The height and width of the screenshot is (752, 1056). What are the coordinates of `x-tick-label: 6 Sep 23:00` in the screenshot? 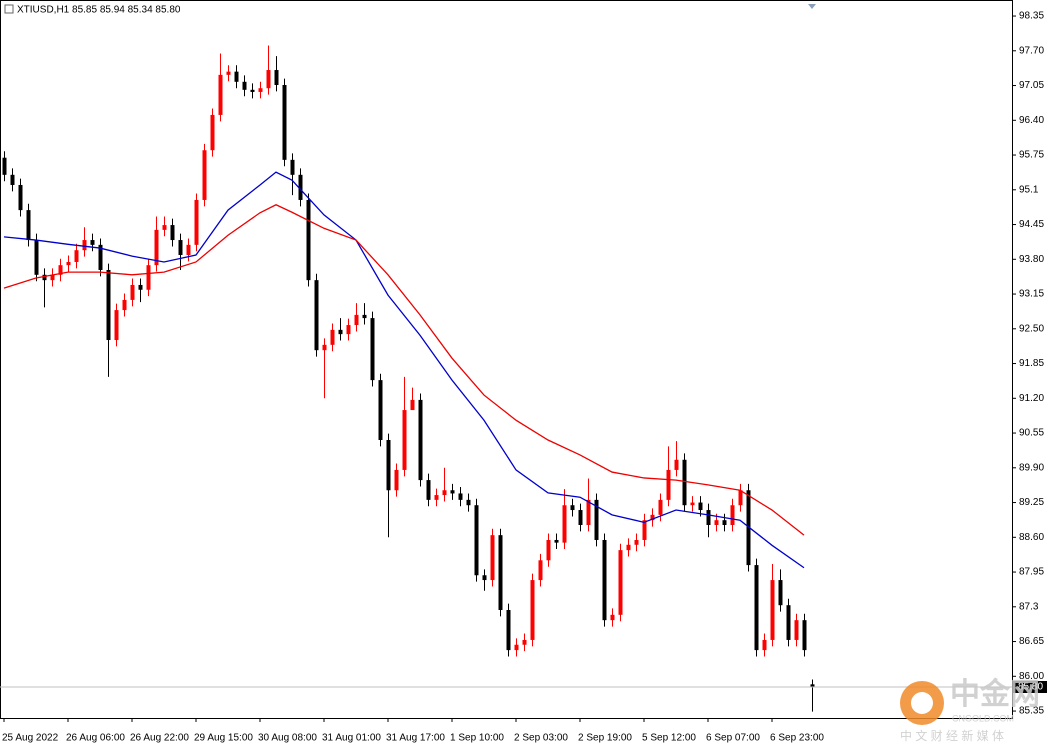 It's located at (797, 738).